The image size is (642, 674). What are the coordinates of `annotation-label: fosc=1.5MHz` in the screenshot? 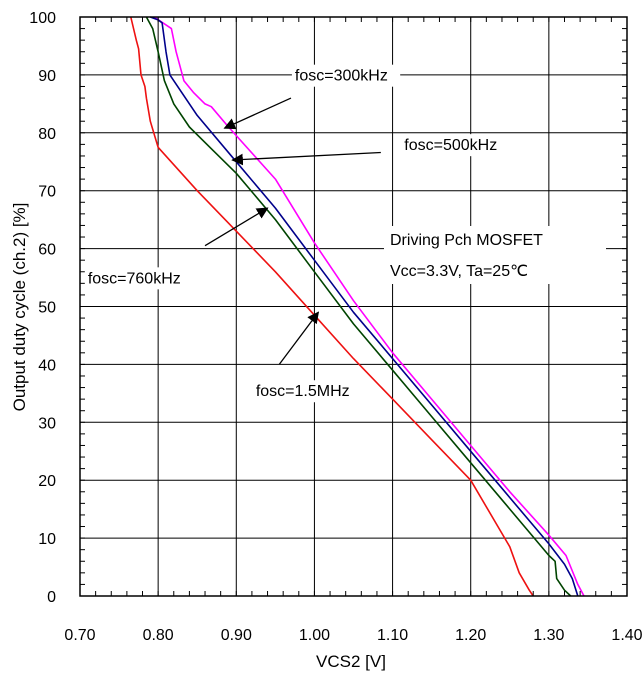 It's located at (303, 391).